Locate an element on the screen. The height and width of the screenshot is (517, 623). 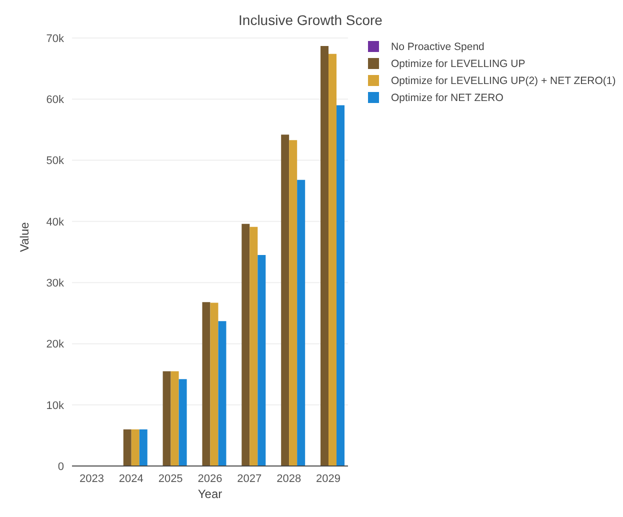
y-axis-title: Value is located at coordinates (24, 237).